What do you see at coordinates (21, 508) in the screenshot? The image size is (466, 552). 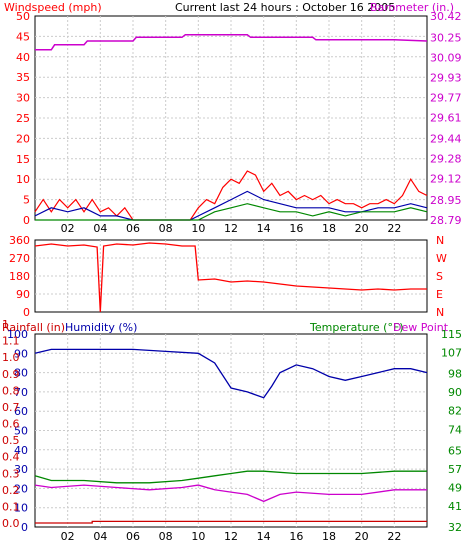 I see `humidity-tick-label: 10` at bounding box center [21, 508].